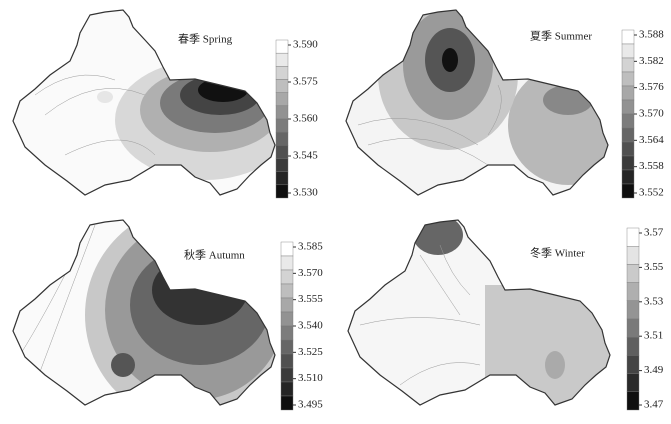 This screenshot has height=424, width=671. I want to click on colorbar-label: 3.53, so click(654, 301).